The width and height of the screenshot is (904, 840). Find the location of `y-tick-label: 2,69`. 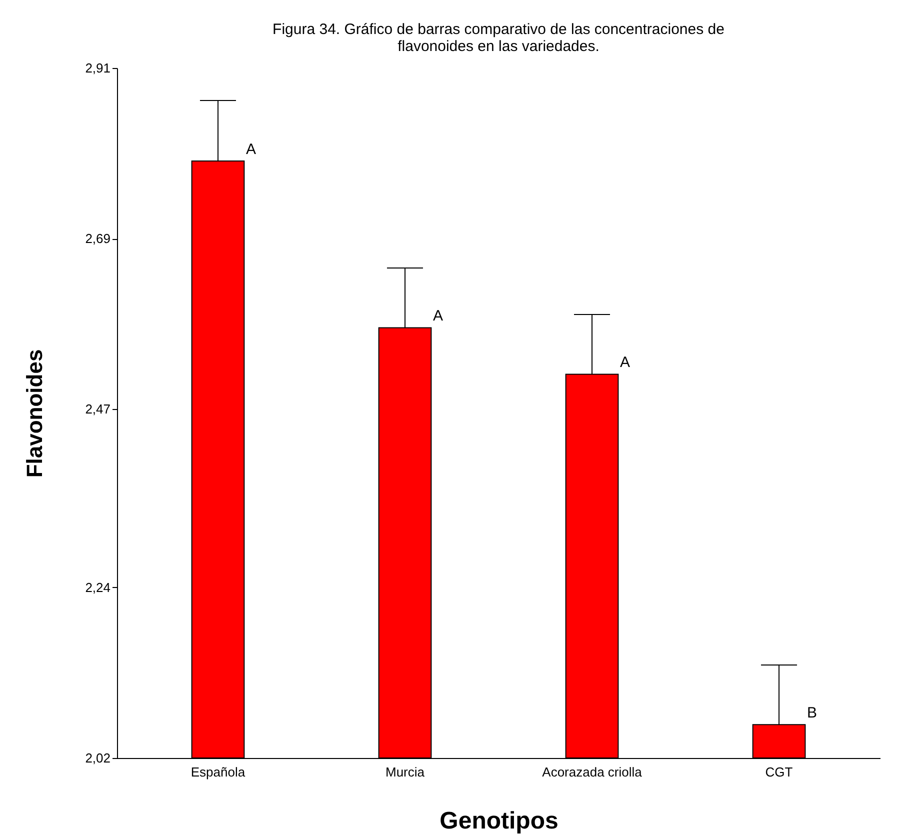

y-tick-label: 2,69 is located at coordinates (97, 238).